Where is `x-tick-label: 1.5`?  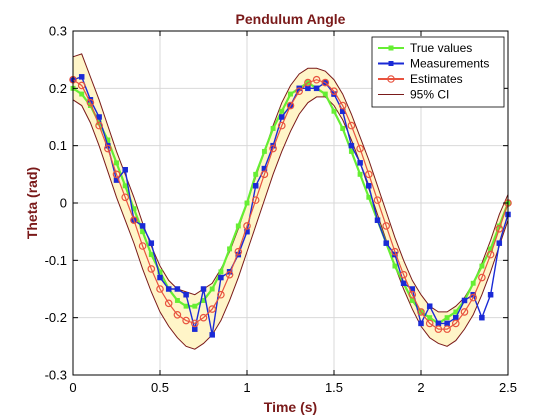 x-tick-label: 1.5 is located at coordinates (334, 387).